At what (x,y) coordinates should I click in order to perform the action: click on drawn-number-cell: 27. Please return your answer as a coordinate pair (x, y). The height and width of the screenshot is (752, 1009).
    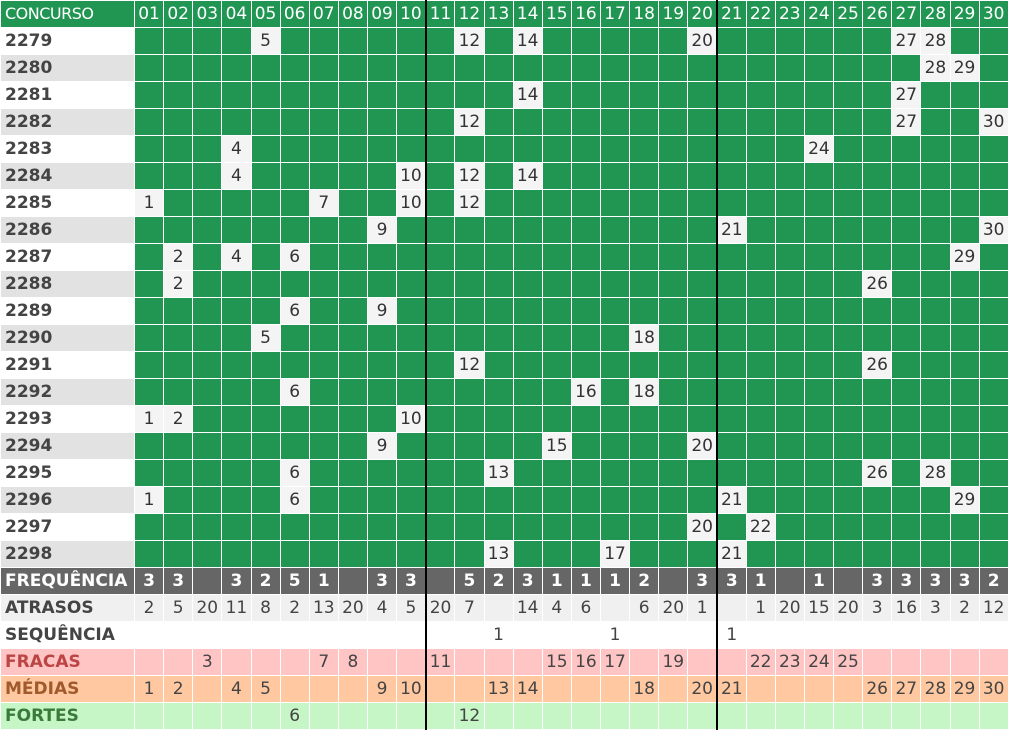
    Looking at the image, I should click on (906, 95).